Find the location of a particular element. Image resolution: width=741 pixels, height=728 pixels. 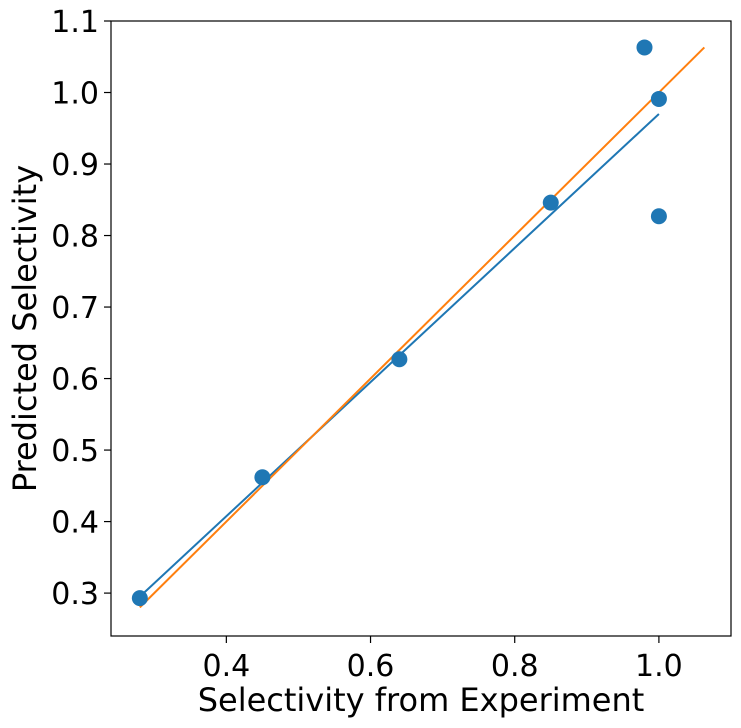

x-tick-label: 0.4 is located at coordinates (226, 666).